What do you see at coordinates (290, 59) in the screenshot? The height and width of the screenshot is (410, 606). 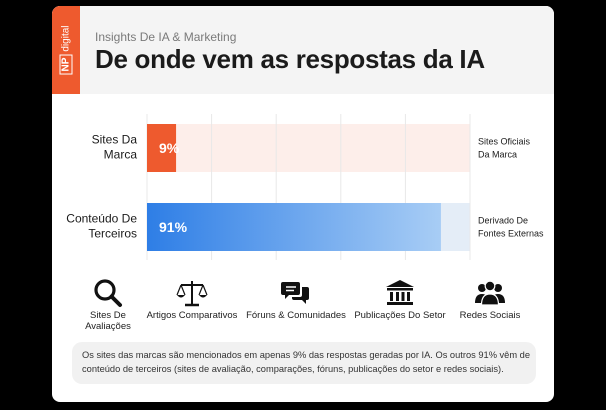 I see `page-title: De onde vem as respostas da IA` at bounding box center [290, 59].